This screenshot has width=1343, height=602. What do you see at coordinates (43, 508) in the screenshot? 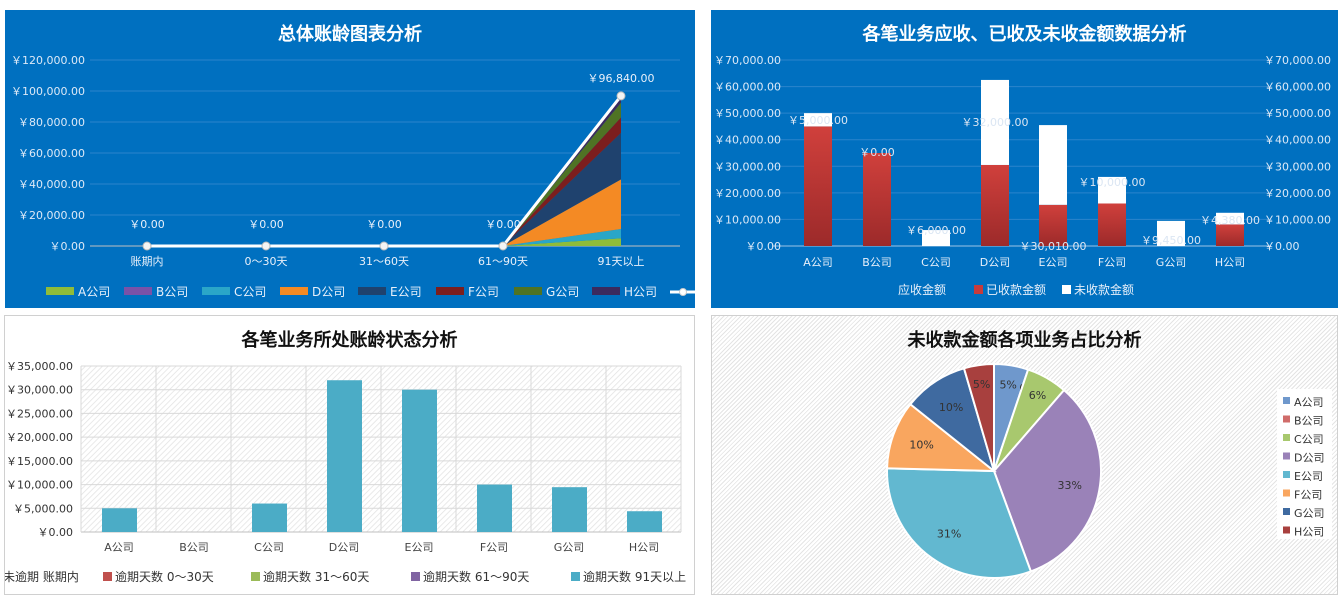
I see `y-tick-label: ￥5,000.00` at bounding box center [43, 508].